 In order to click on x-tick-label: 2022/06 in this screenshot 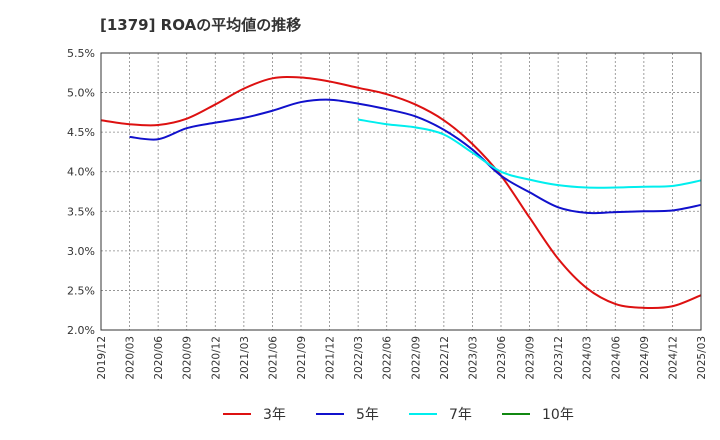, I will do `click(388, 358)`.